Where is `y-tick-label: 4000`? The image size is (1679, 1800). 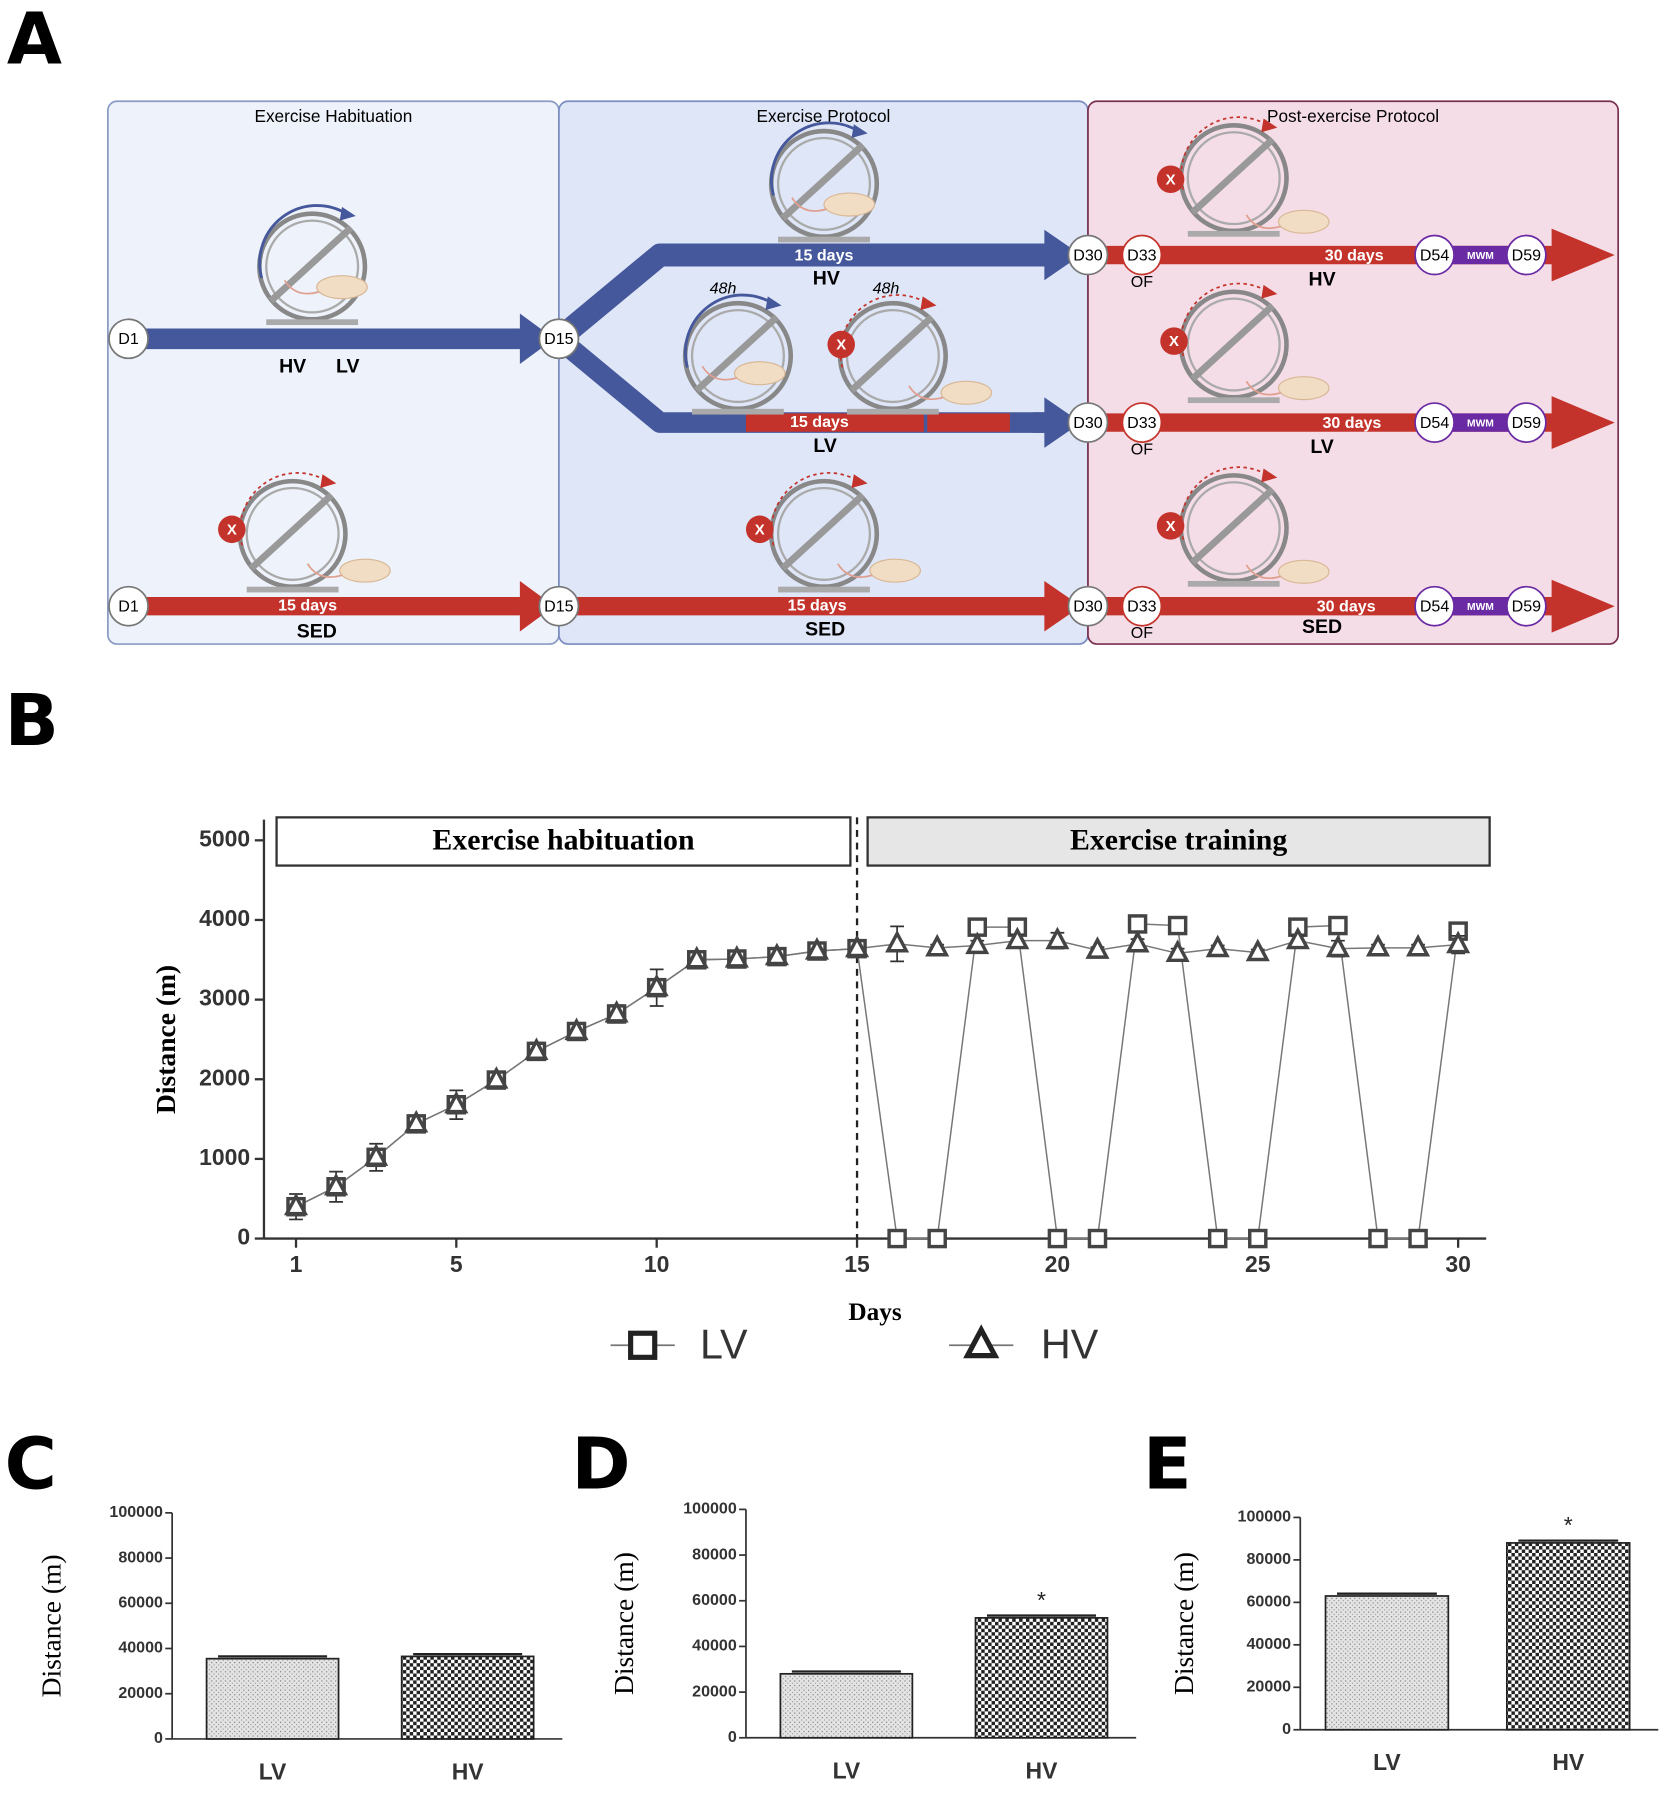
y-tick-label: 4000 is located at coordinates (224, 918).